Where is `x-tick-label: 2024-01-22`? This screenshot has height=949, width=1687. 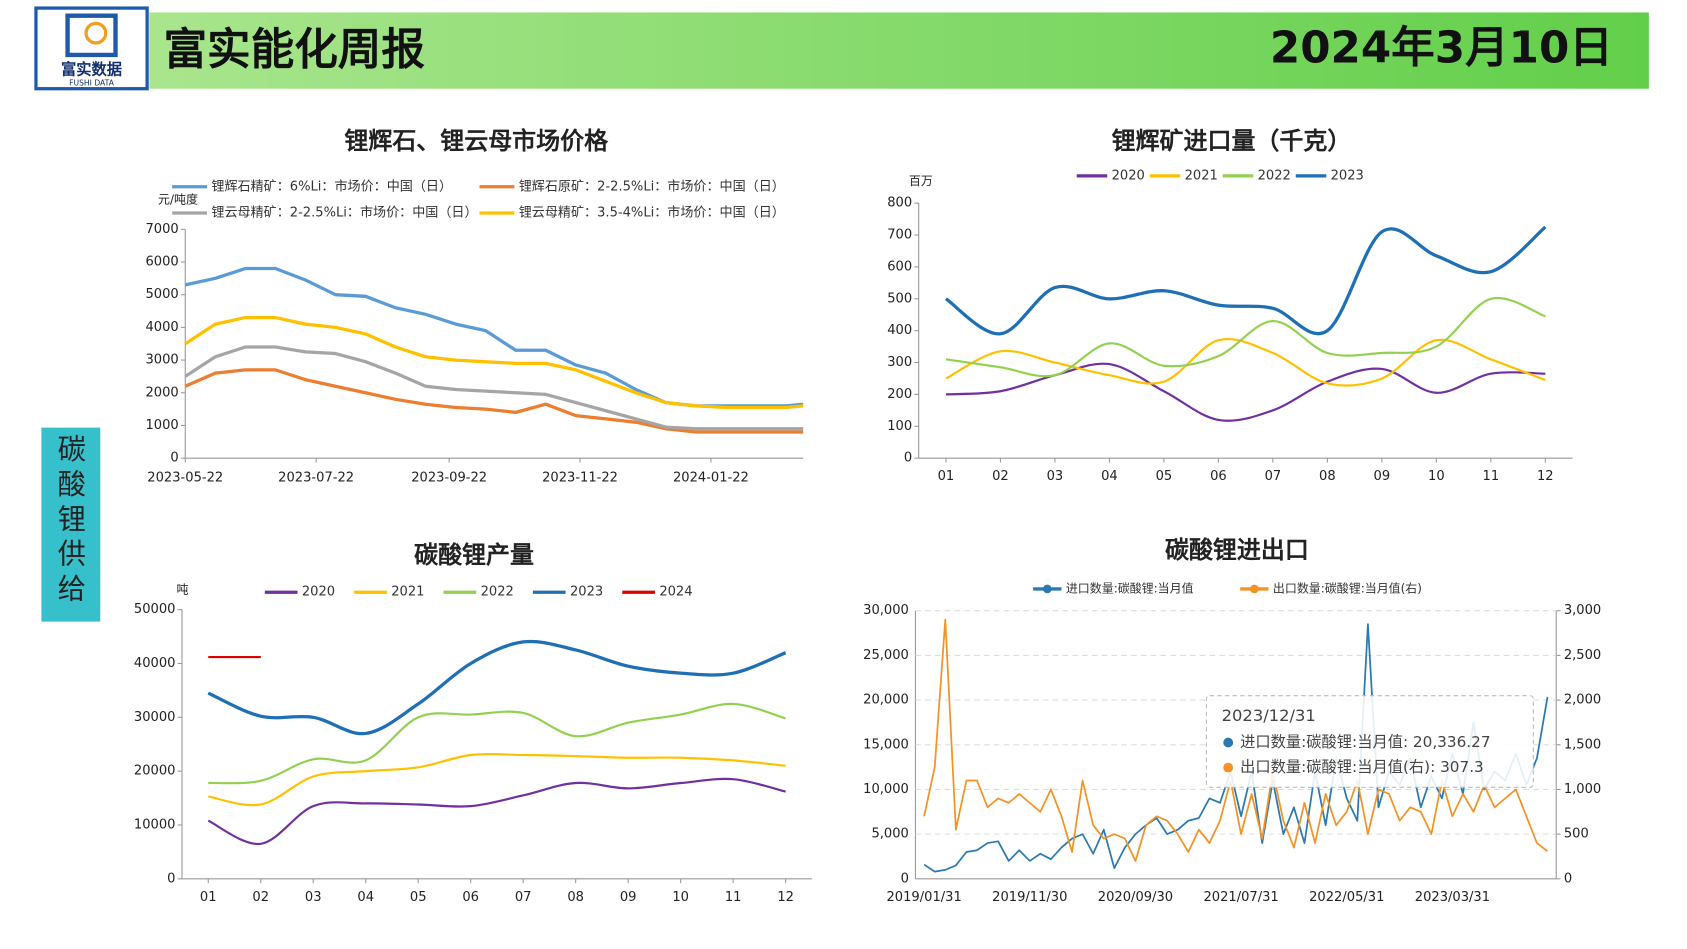 x-tick-label: 2024-01-22 is located at coordinates (711, 477).